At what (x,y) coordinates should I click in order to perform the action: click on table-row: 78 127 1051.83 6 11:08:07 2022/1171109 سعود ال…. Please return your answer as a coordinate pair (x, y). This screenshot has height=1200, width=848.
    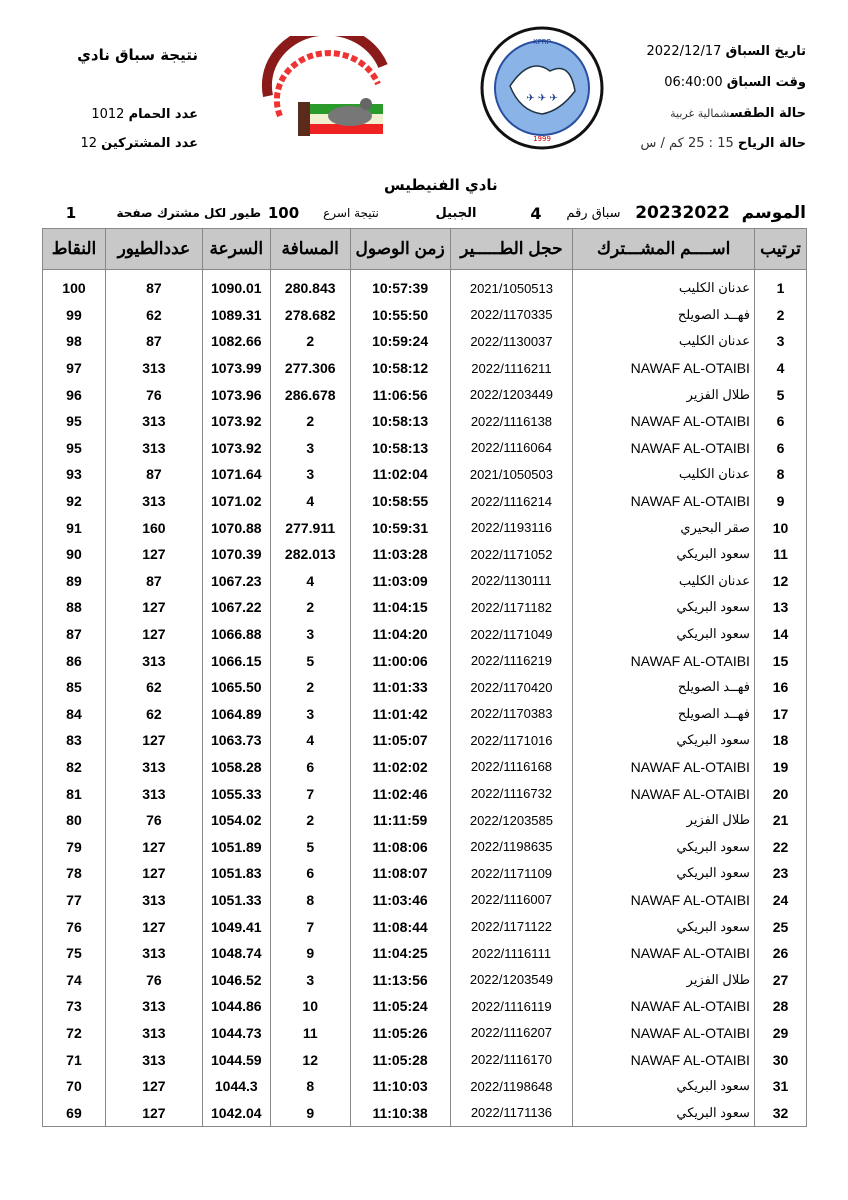
    Looking at the image, I should click on (425, 873).